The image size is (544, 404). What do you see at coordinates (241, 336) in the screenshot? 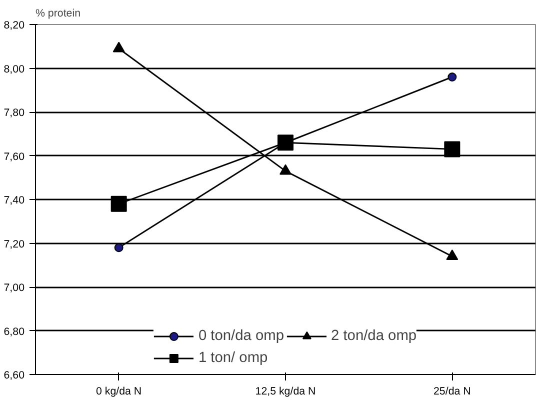
I see `legend-label: 0 ton/da omp` at bounding box center [241, 336].